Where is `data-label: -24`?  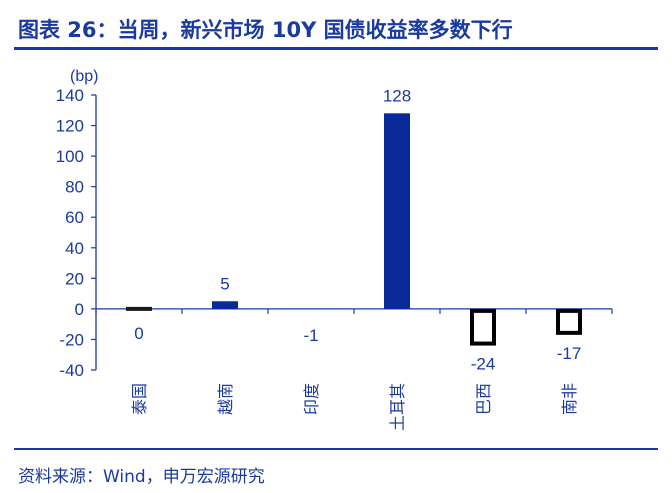
data-label: -24 is located at coordinates (483, 364).